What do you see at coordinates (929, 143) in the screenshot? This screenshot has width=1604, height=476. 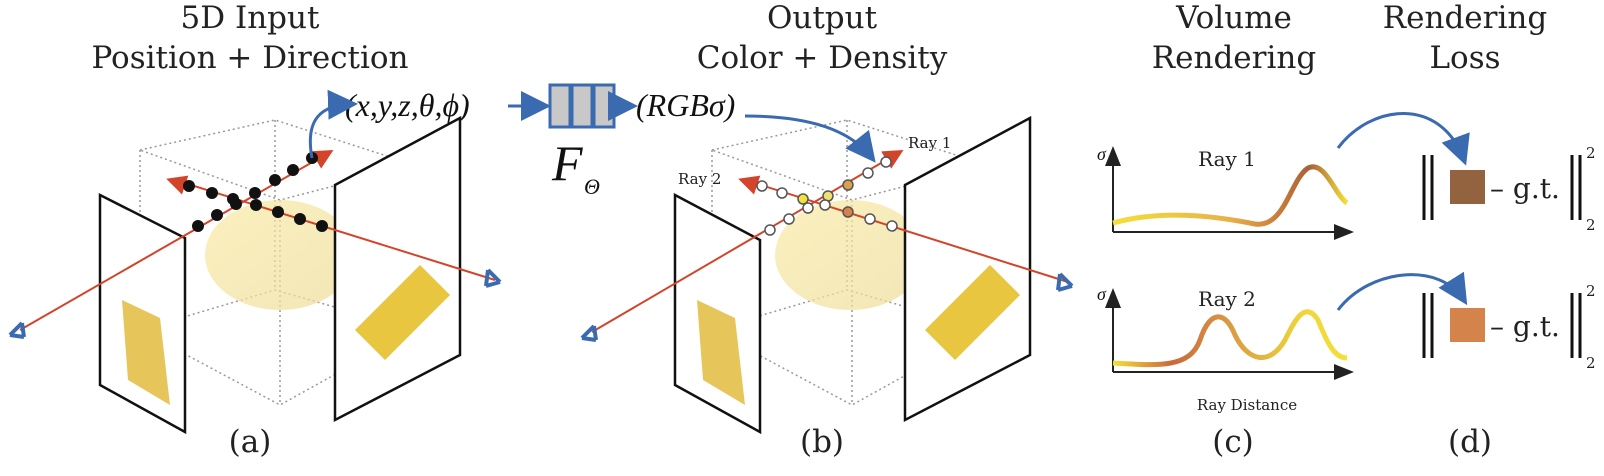 I see `ray-1-label: Ray 1` at bounding box center [929, 143].